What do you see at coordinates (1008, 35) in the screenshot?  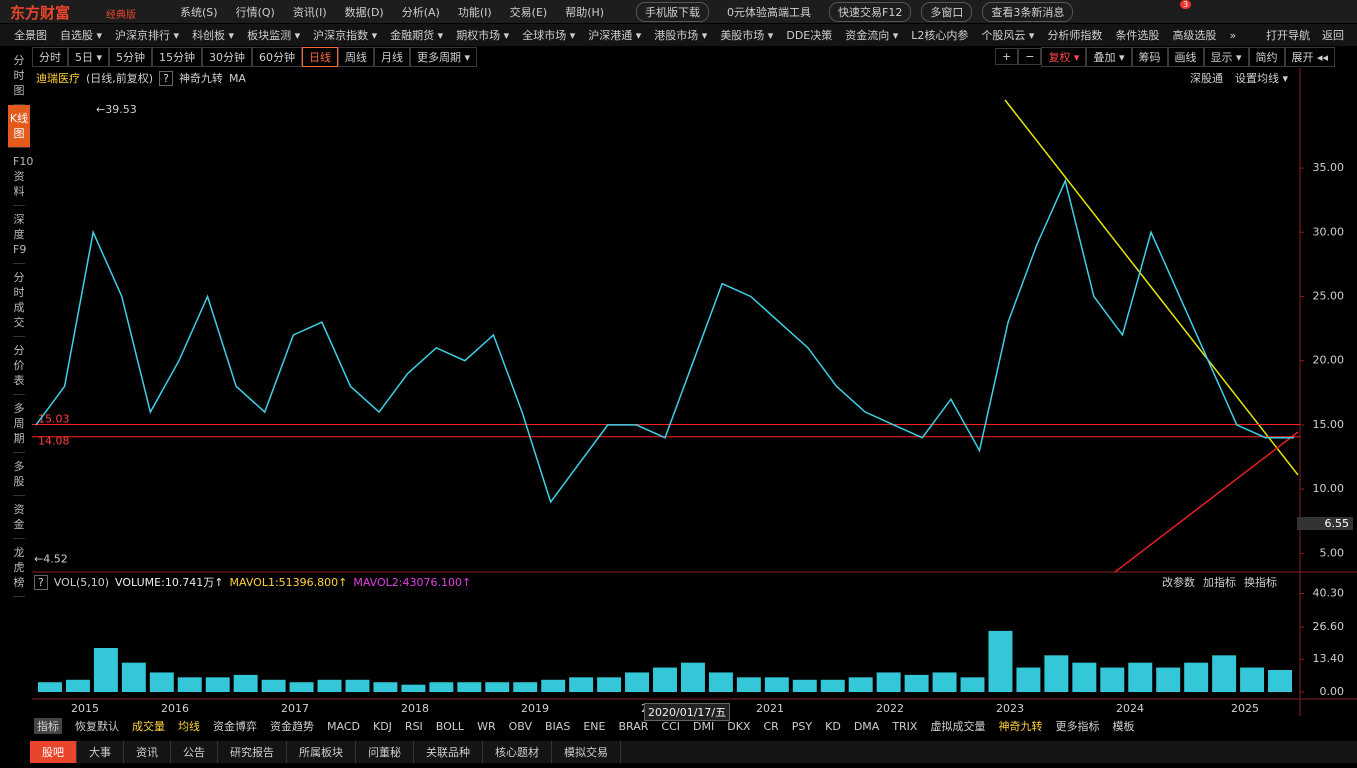 I see `nav-item: 个股风云 ▾` at bounding box center [1008, 35].